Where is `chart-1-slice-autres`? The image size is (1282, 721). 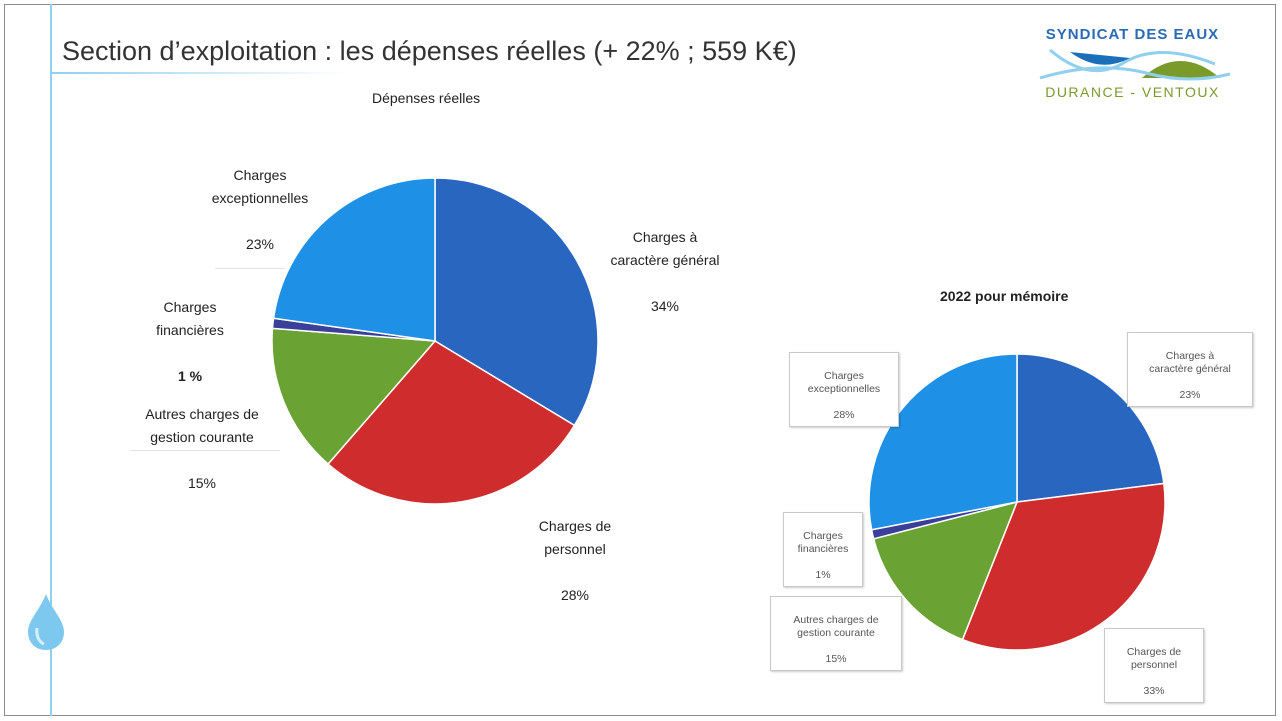 chart-1-slice-autres is located at coordinates (354, 396).